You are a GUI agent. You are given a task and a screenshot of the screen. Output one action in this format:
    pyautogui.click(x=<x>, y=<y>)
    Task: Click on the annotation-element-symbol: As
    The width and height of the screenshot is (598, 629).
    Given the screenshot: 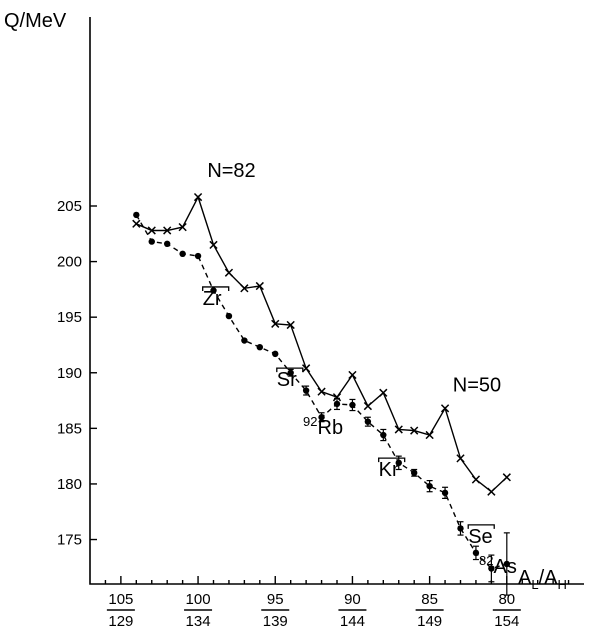 What is the action you would take?
    pyautogui.click(x=504, y=567)
    